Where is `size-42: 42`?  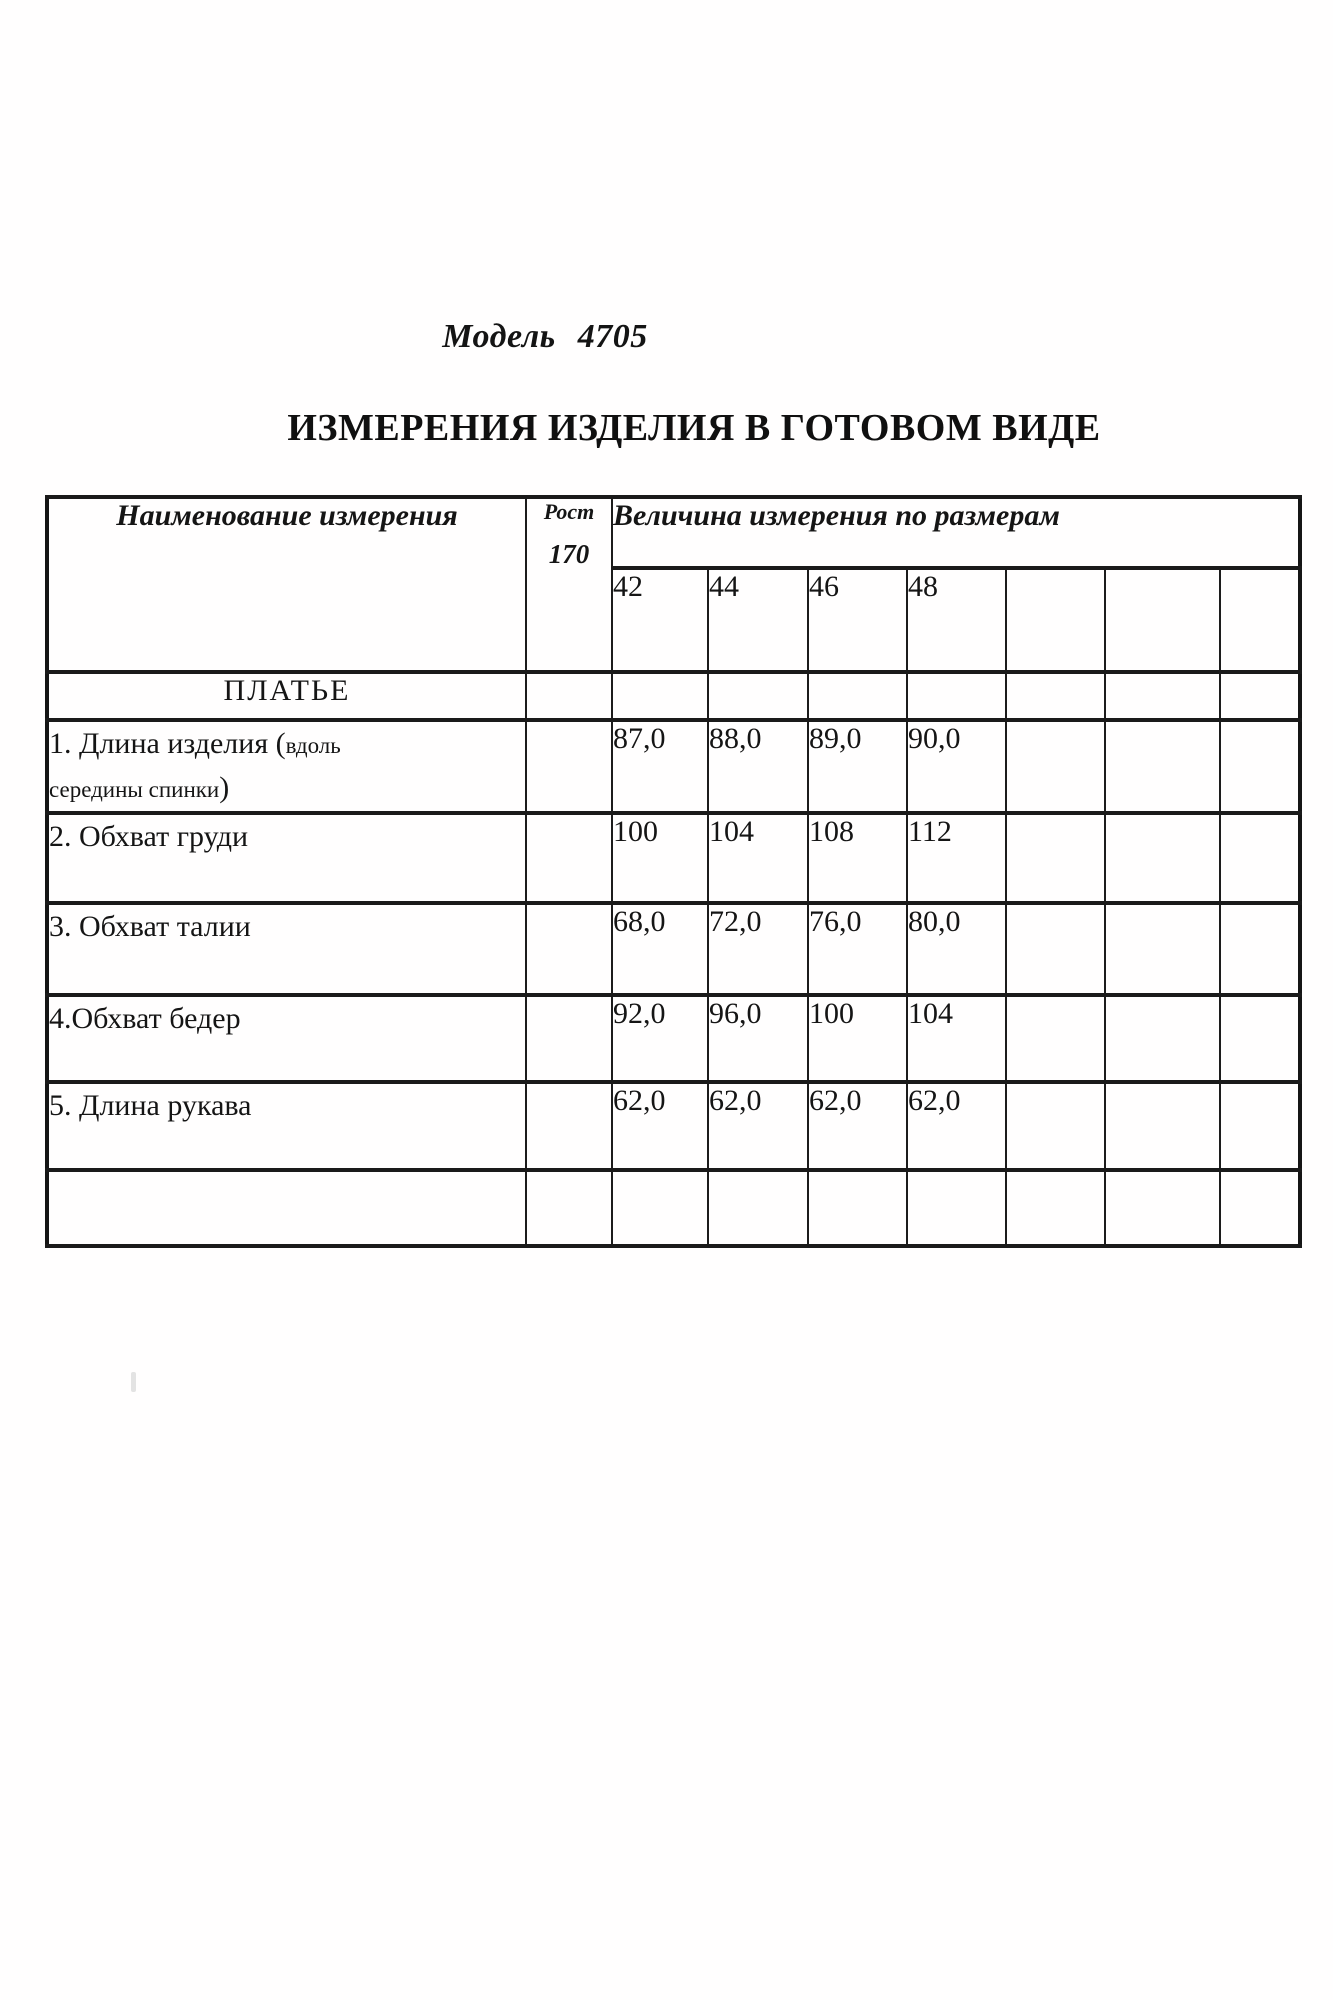
size-42: 42 is located at coordinates (660, 620).